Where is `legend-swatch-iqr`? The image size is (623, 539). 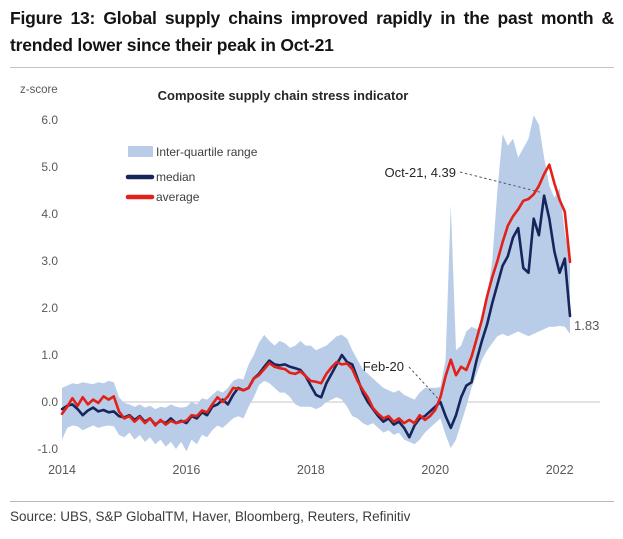
legend-swatch-iqr is located at coordinates (140, 151).